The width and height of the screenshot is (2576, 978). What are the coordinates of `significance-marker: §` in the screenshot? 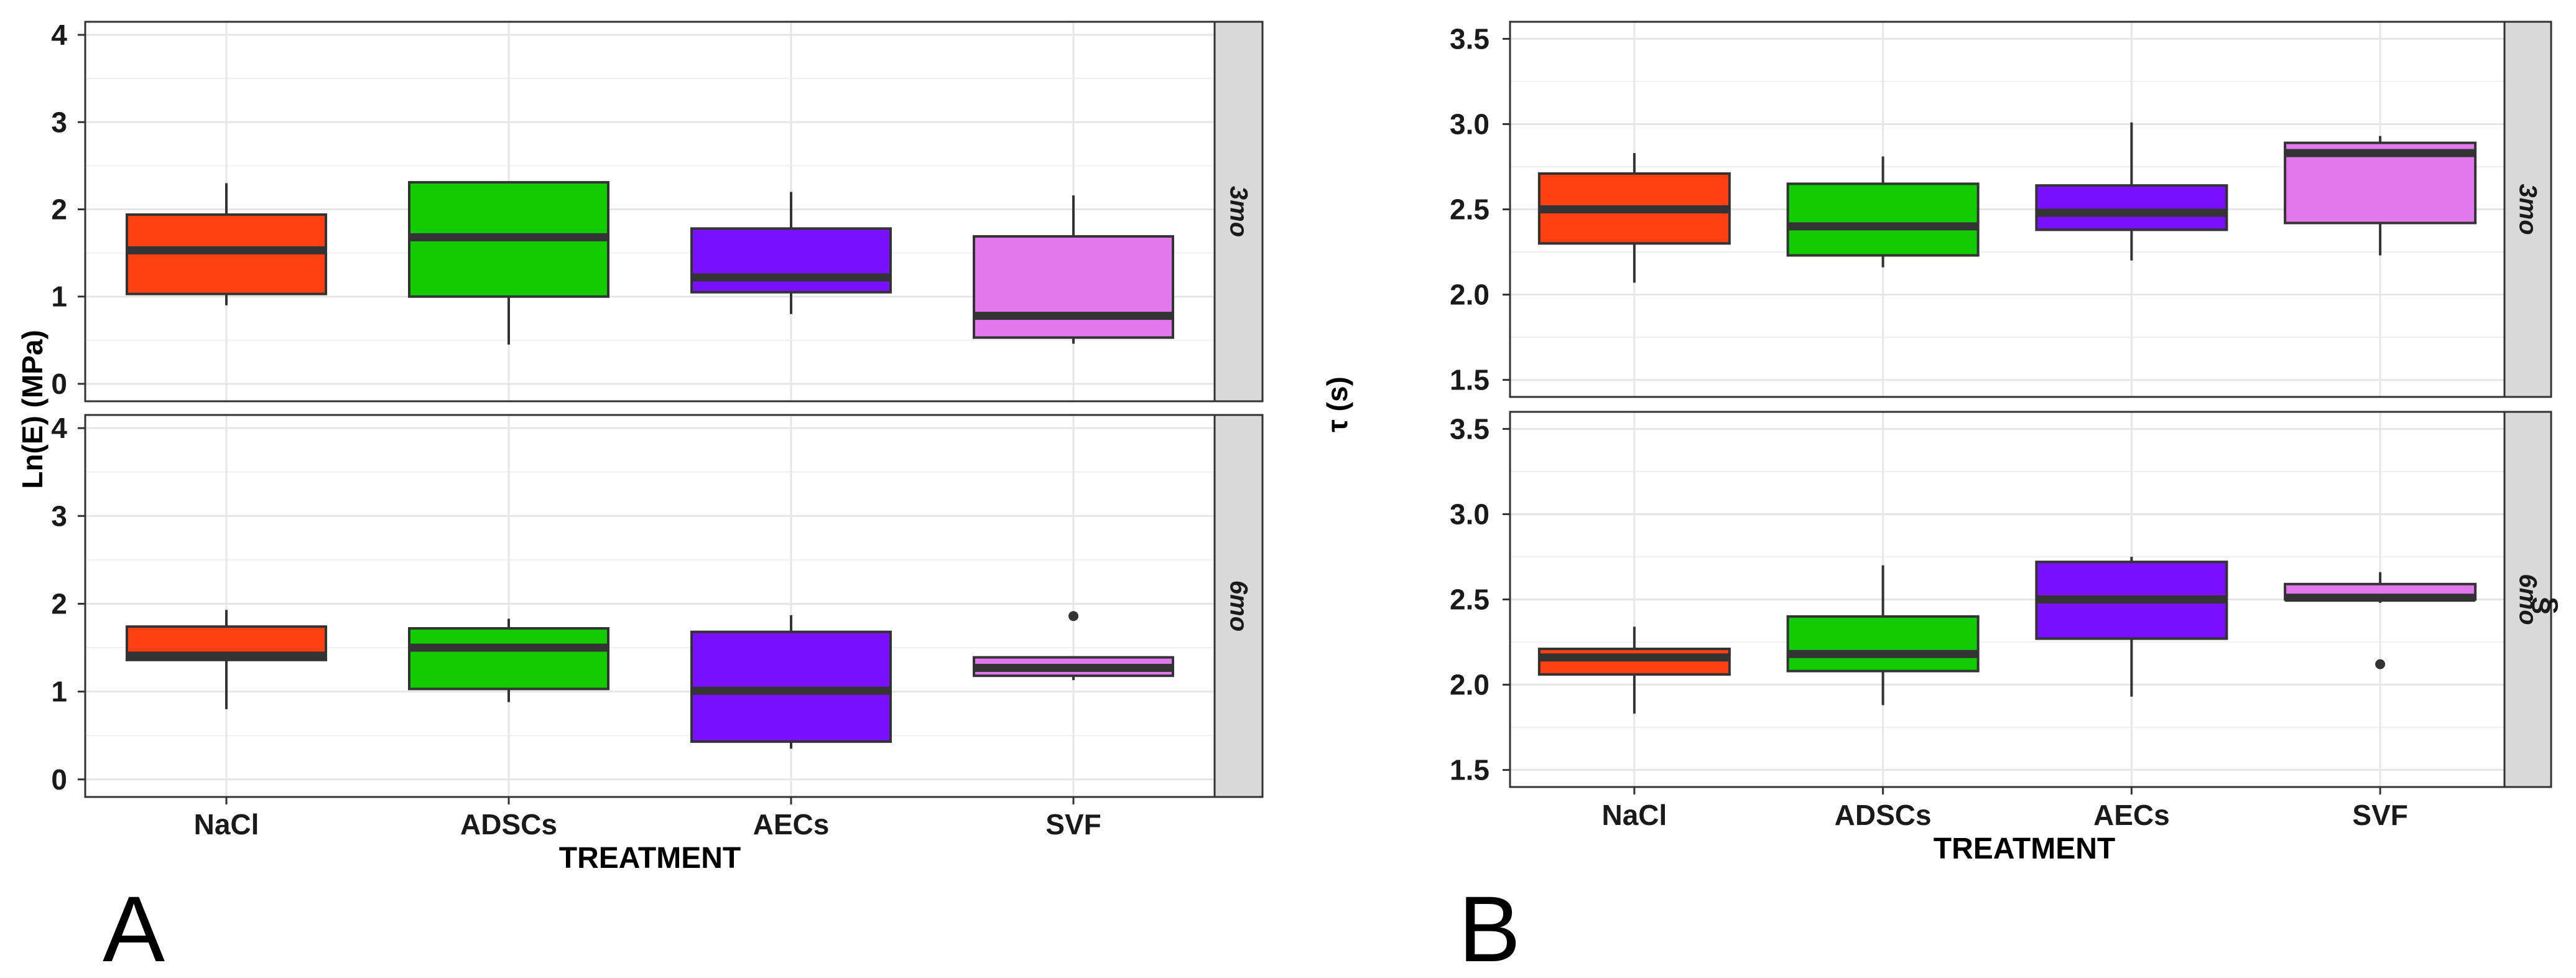 It's located at (2546, 606).